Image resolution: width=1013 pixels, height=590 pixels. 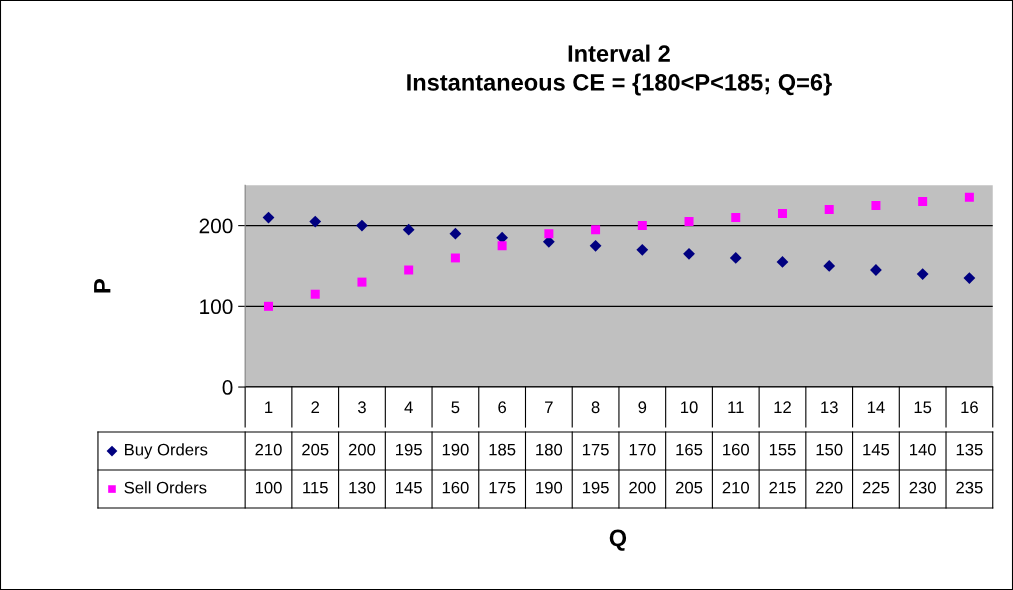 I want to click on x-tick-label: 1, so click(x=269, y=407).